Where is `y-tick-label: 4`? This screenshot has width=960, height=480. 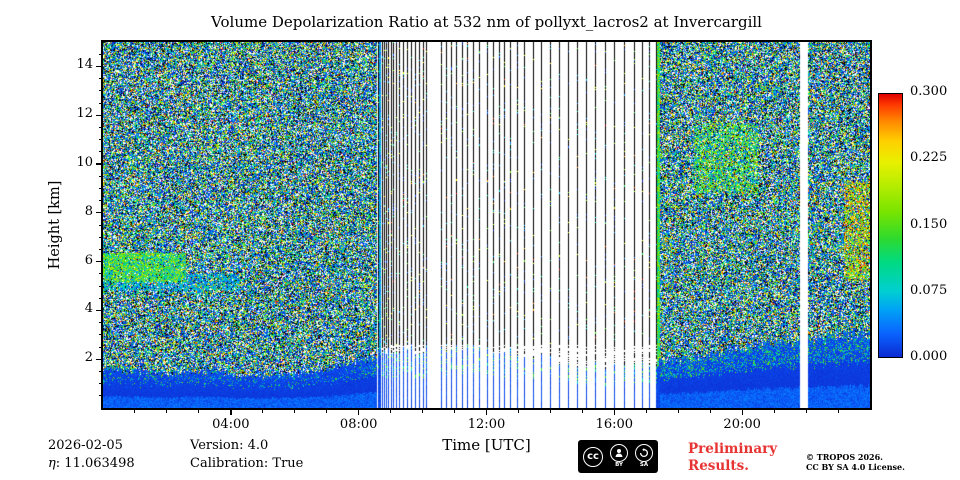 y-tick-label: 4 is located at coordinates (88, 309).